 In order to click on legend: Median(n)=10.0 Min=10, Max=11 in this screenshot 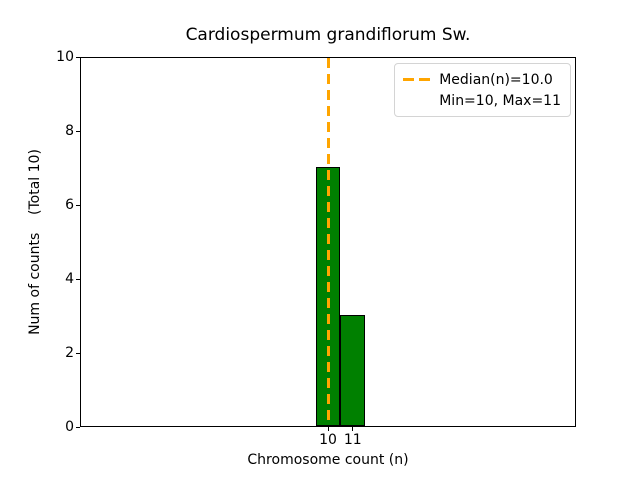, I will do `click(482, 90)`.